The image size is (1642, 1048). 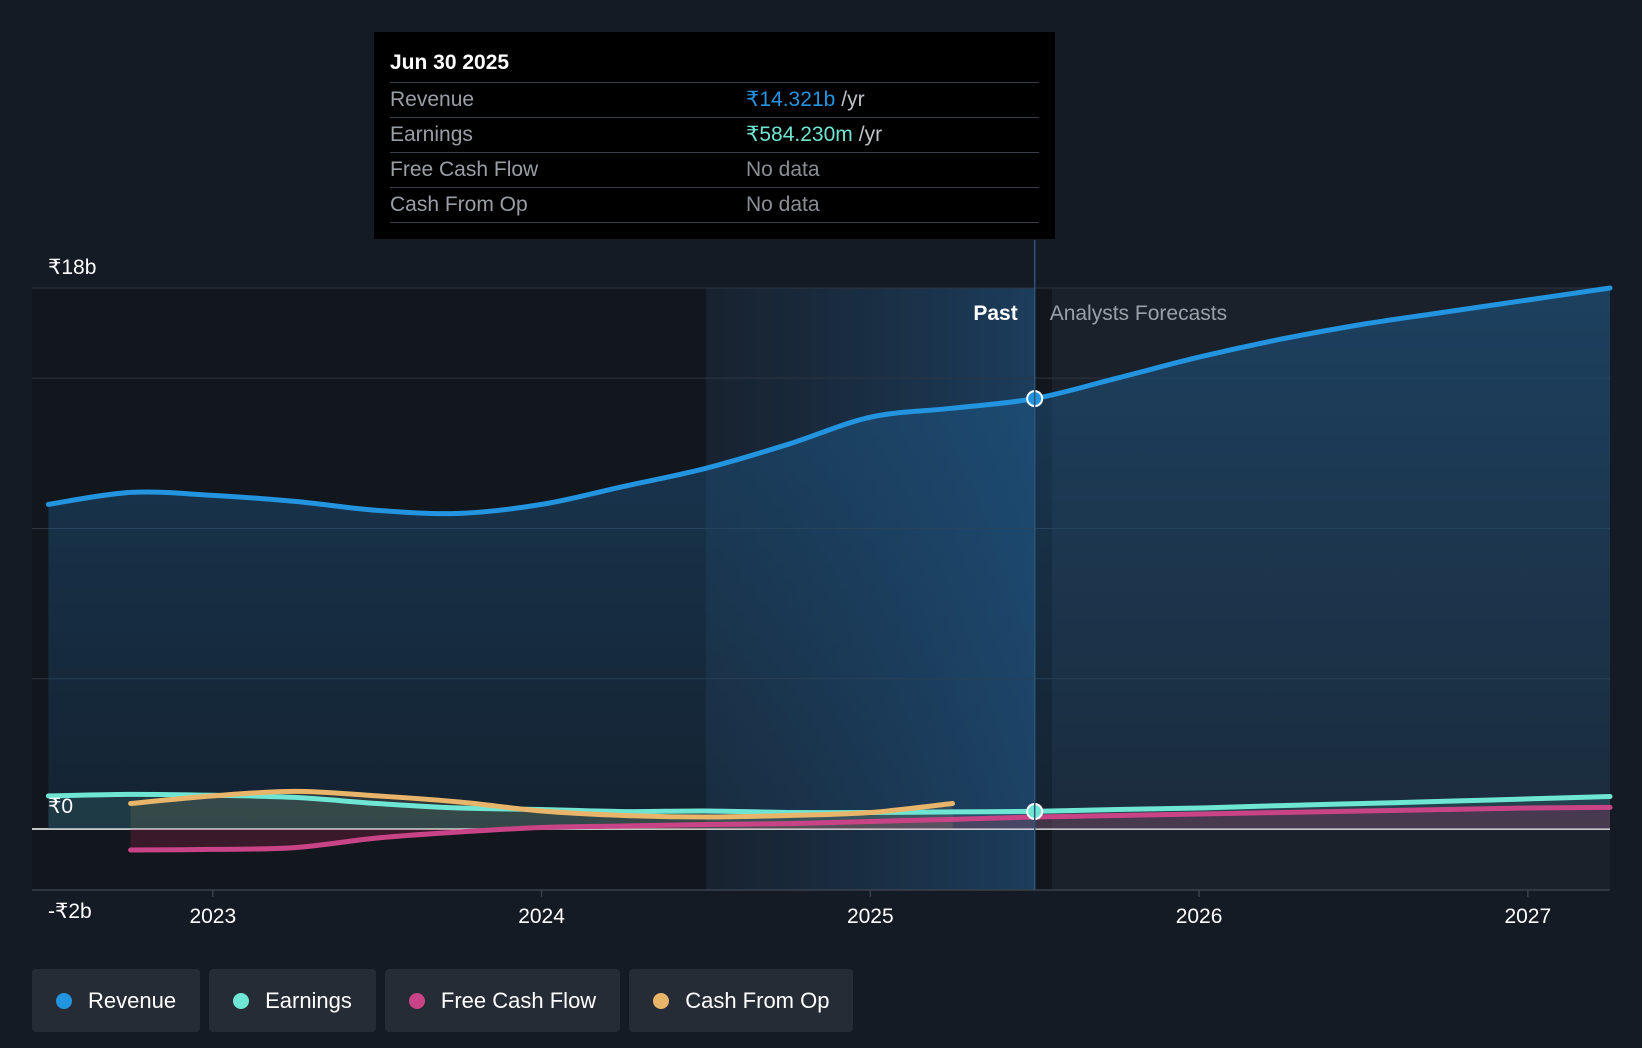 What do you see at coordinates (308, 1000) in the screenshot?
I see `legend-label: Earnings` at bounding box center [308, 1000].